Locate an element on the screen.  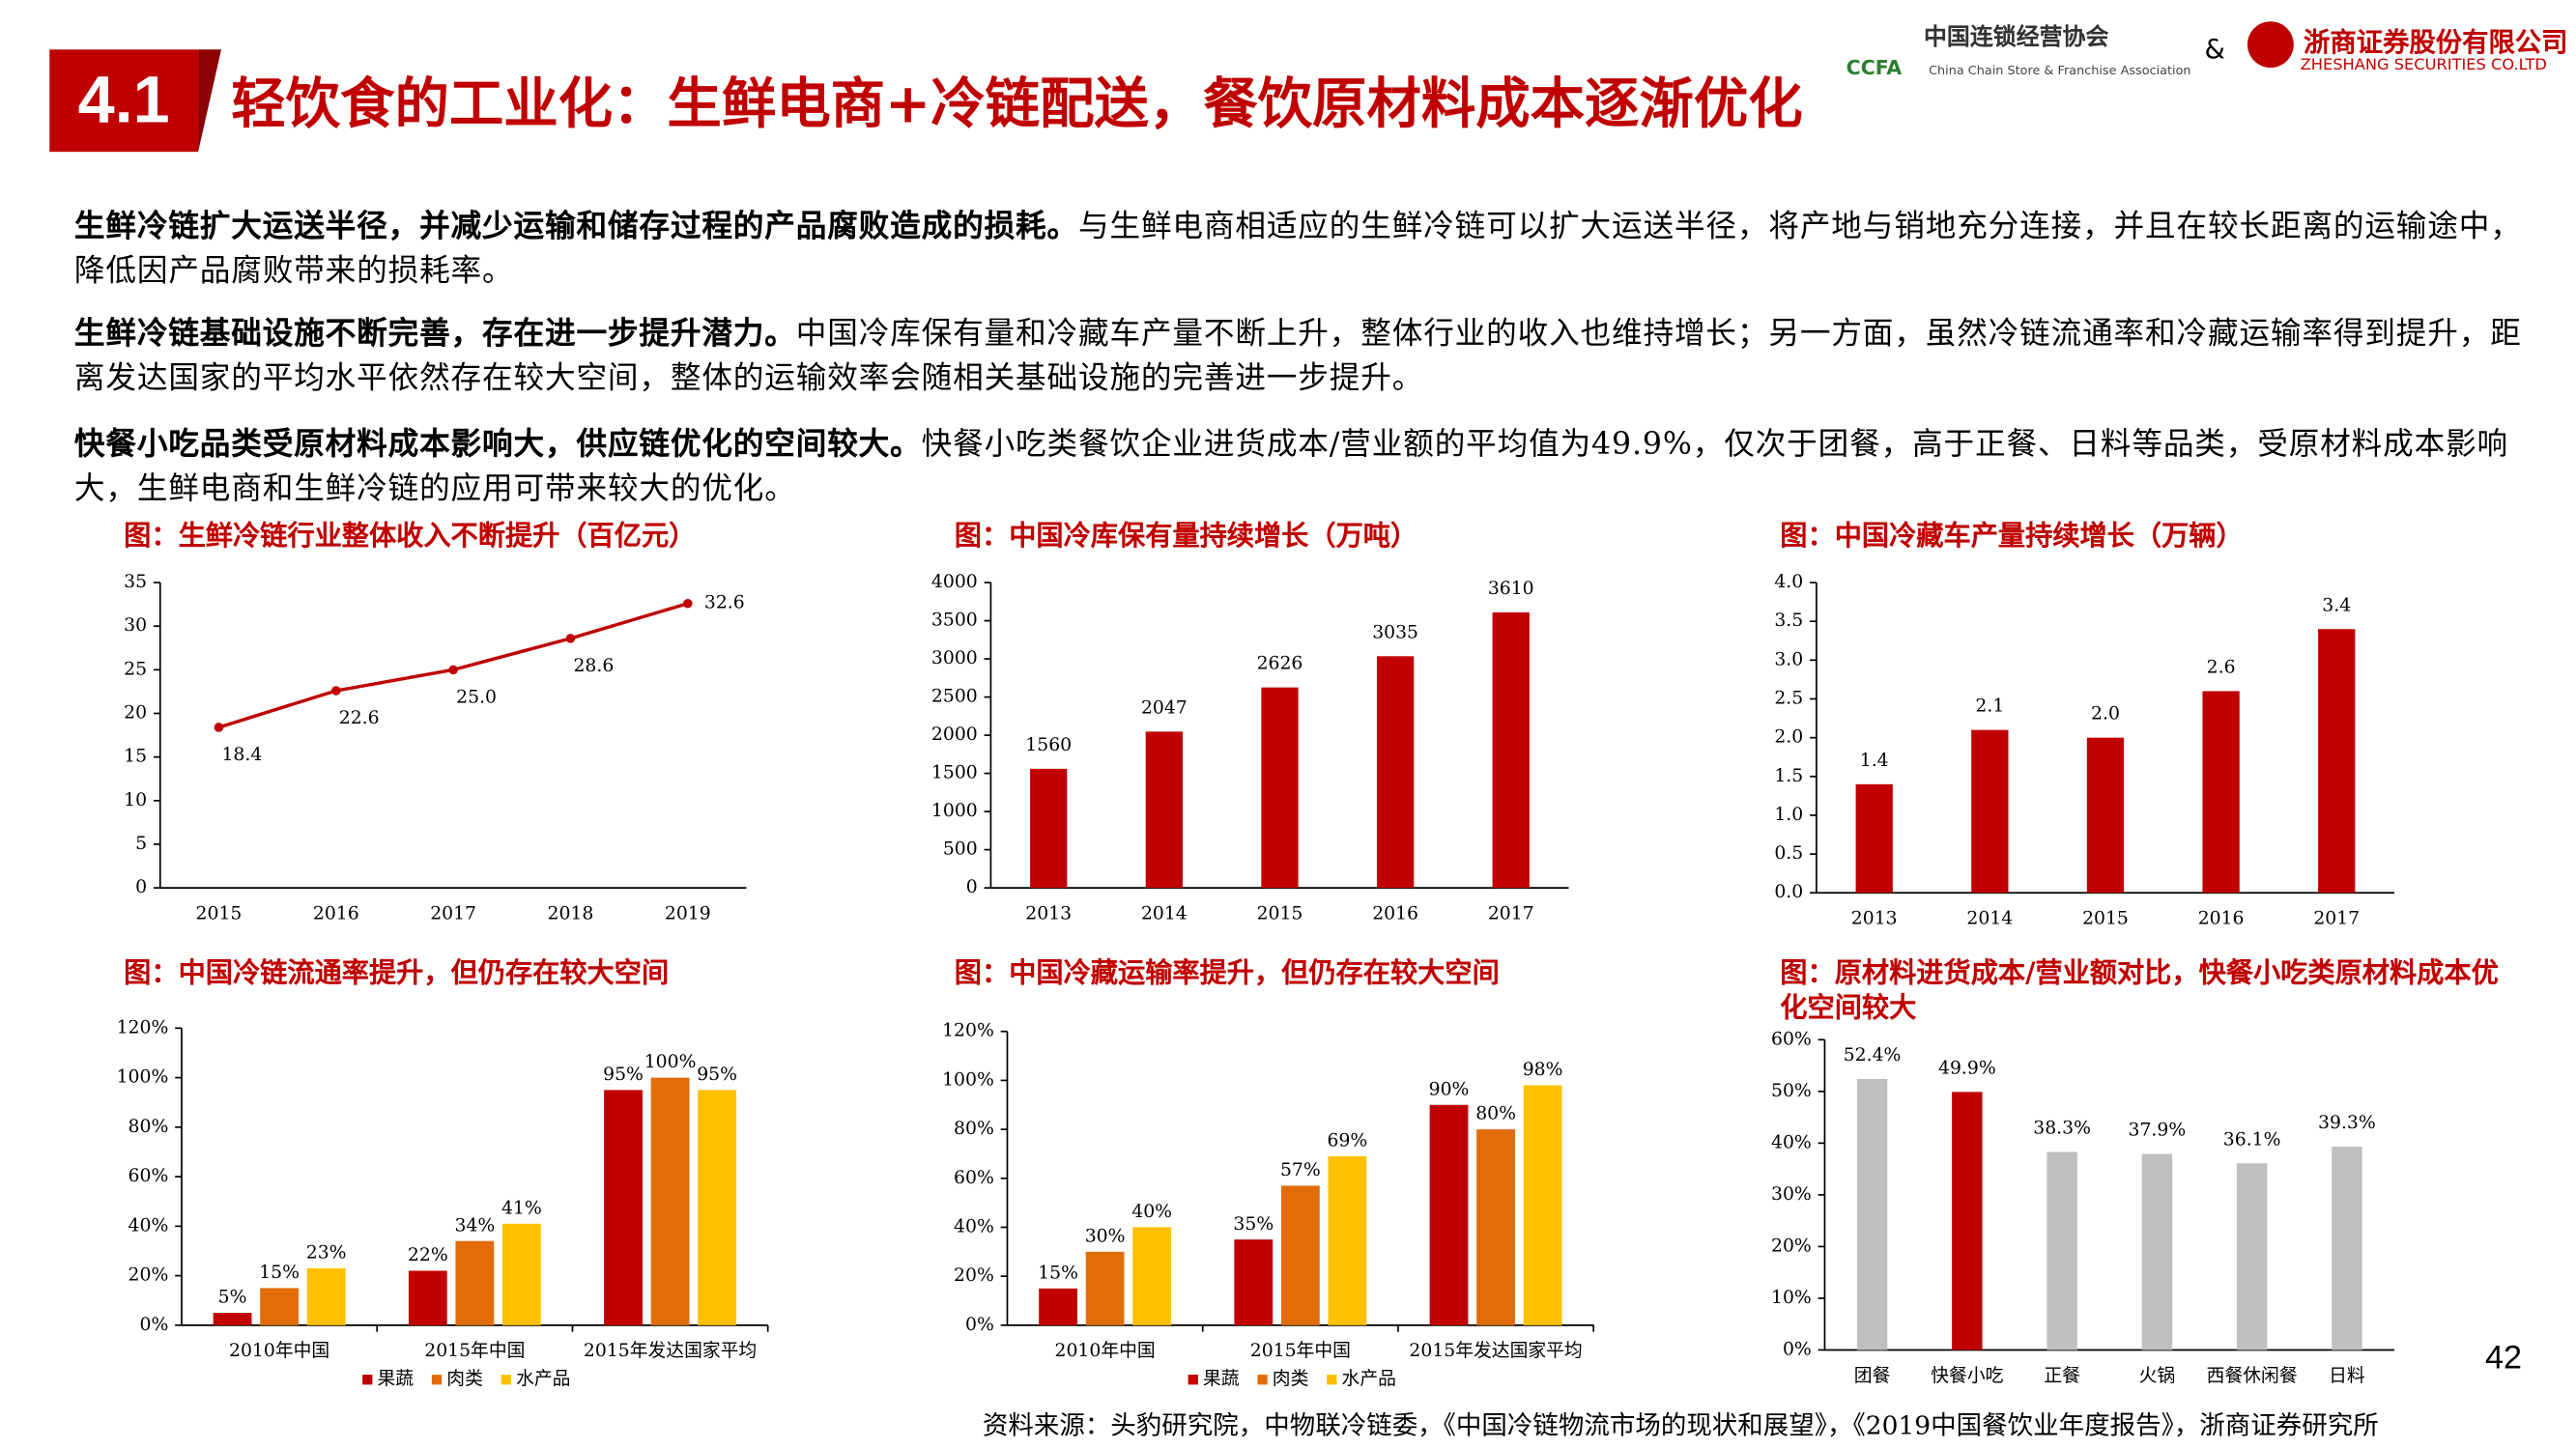
x-tick-label: 2015年中国 is located at coordinates (1301, 1350).